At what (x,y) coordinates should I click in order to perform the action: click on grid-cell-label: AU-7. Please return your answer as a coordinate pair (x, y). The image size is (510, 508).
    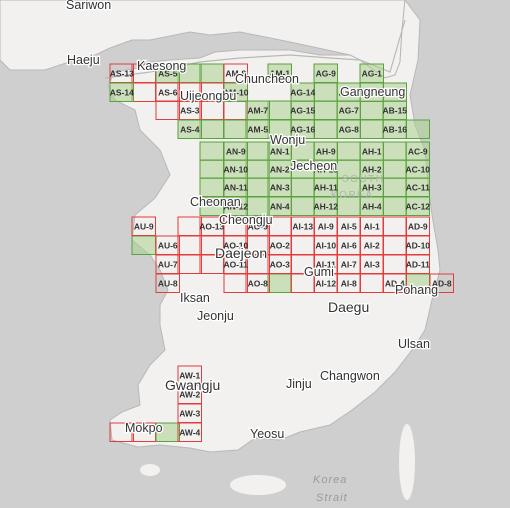
    Looking at the image, I should click on (168, 264).